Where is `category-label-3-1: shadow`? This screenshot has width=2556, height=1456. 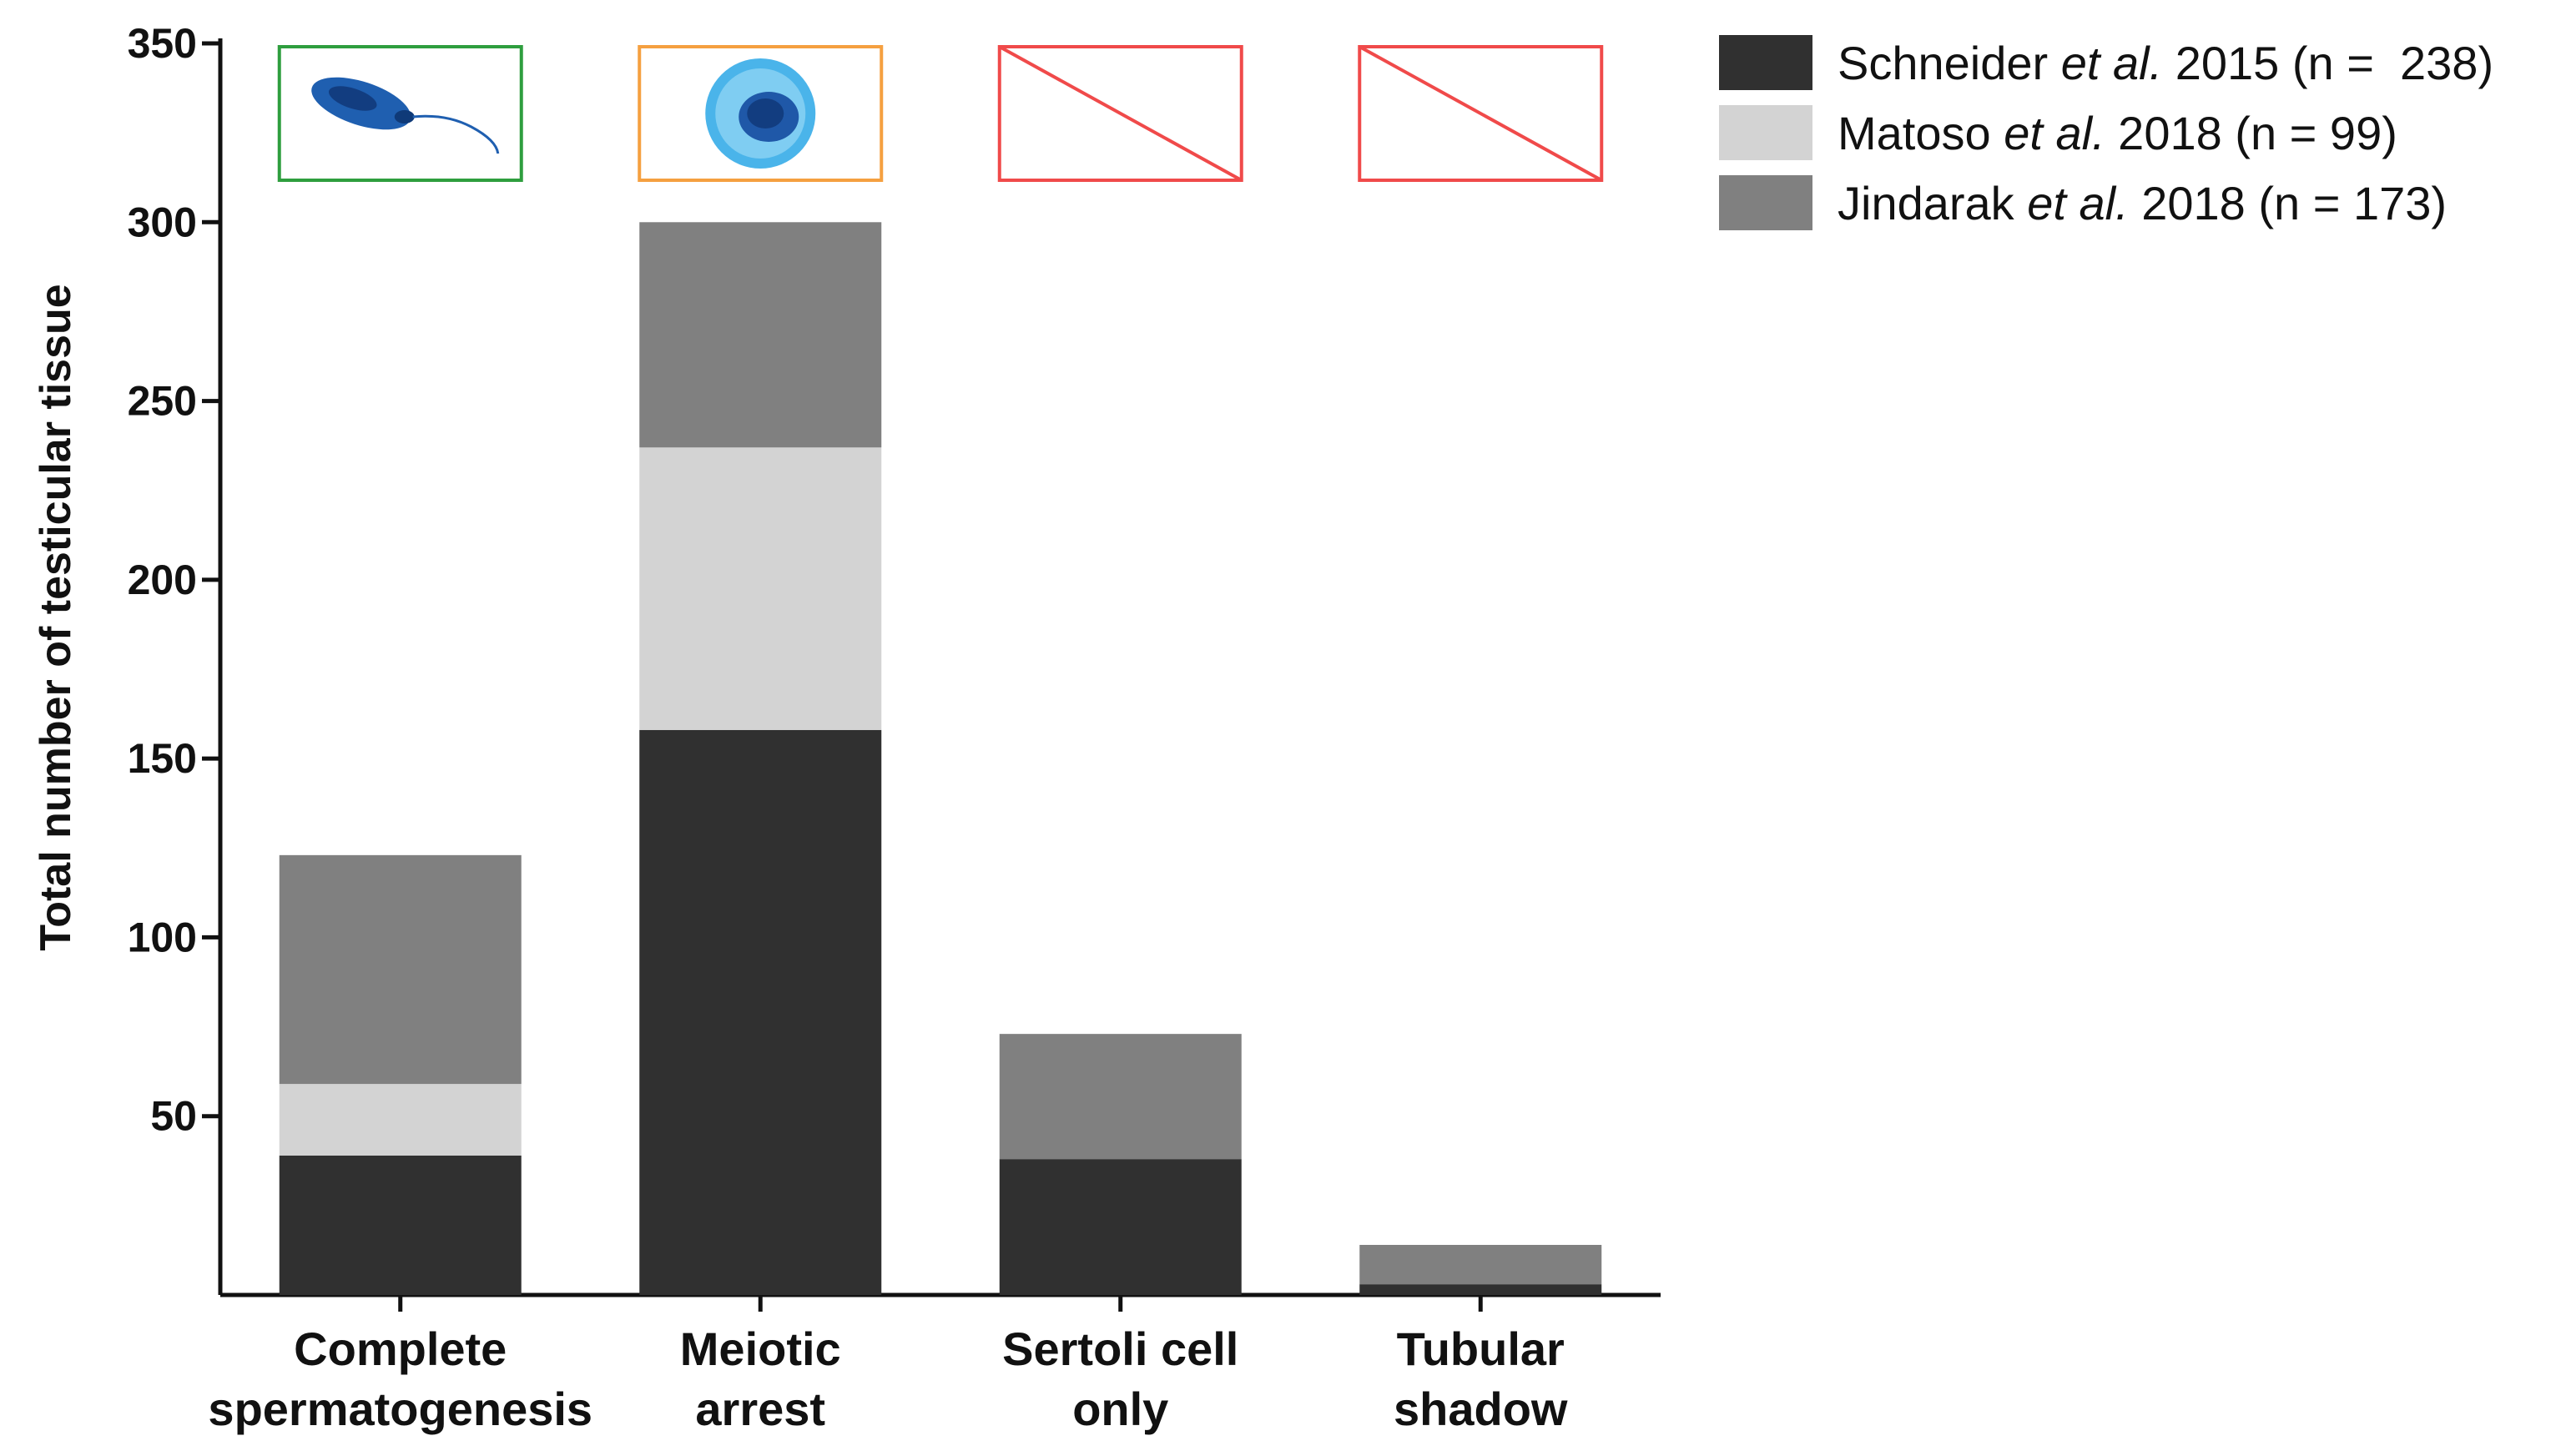 category-label-3-1: shadow is located at coordinates (1481, 1409).